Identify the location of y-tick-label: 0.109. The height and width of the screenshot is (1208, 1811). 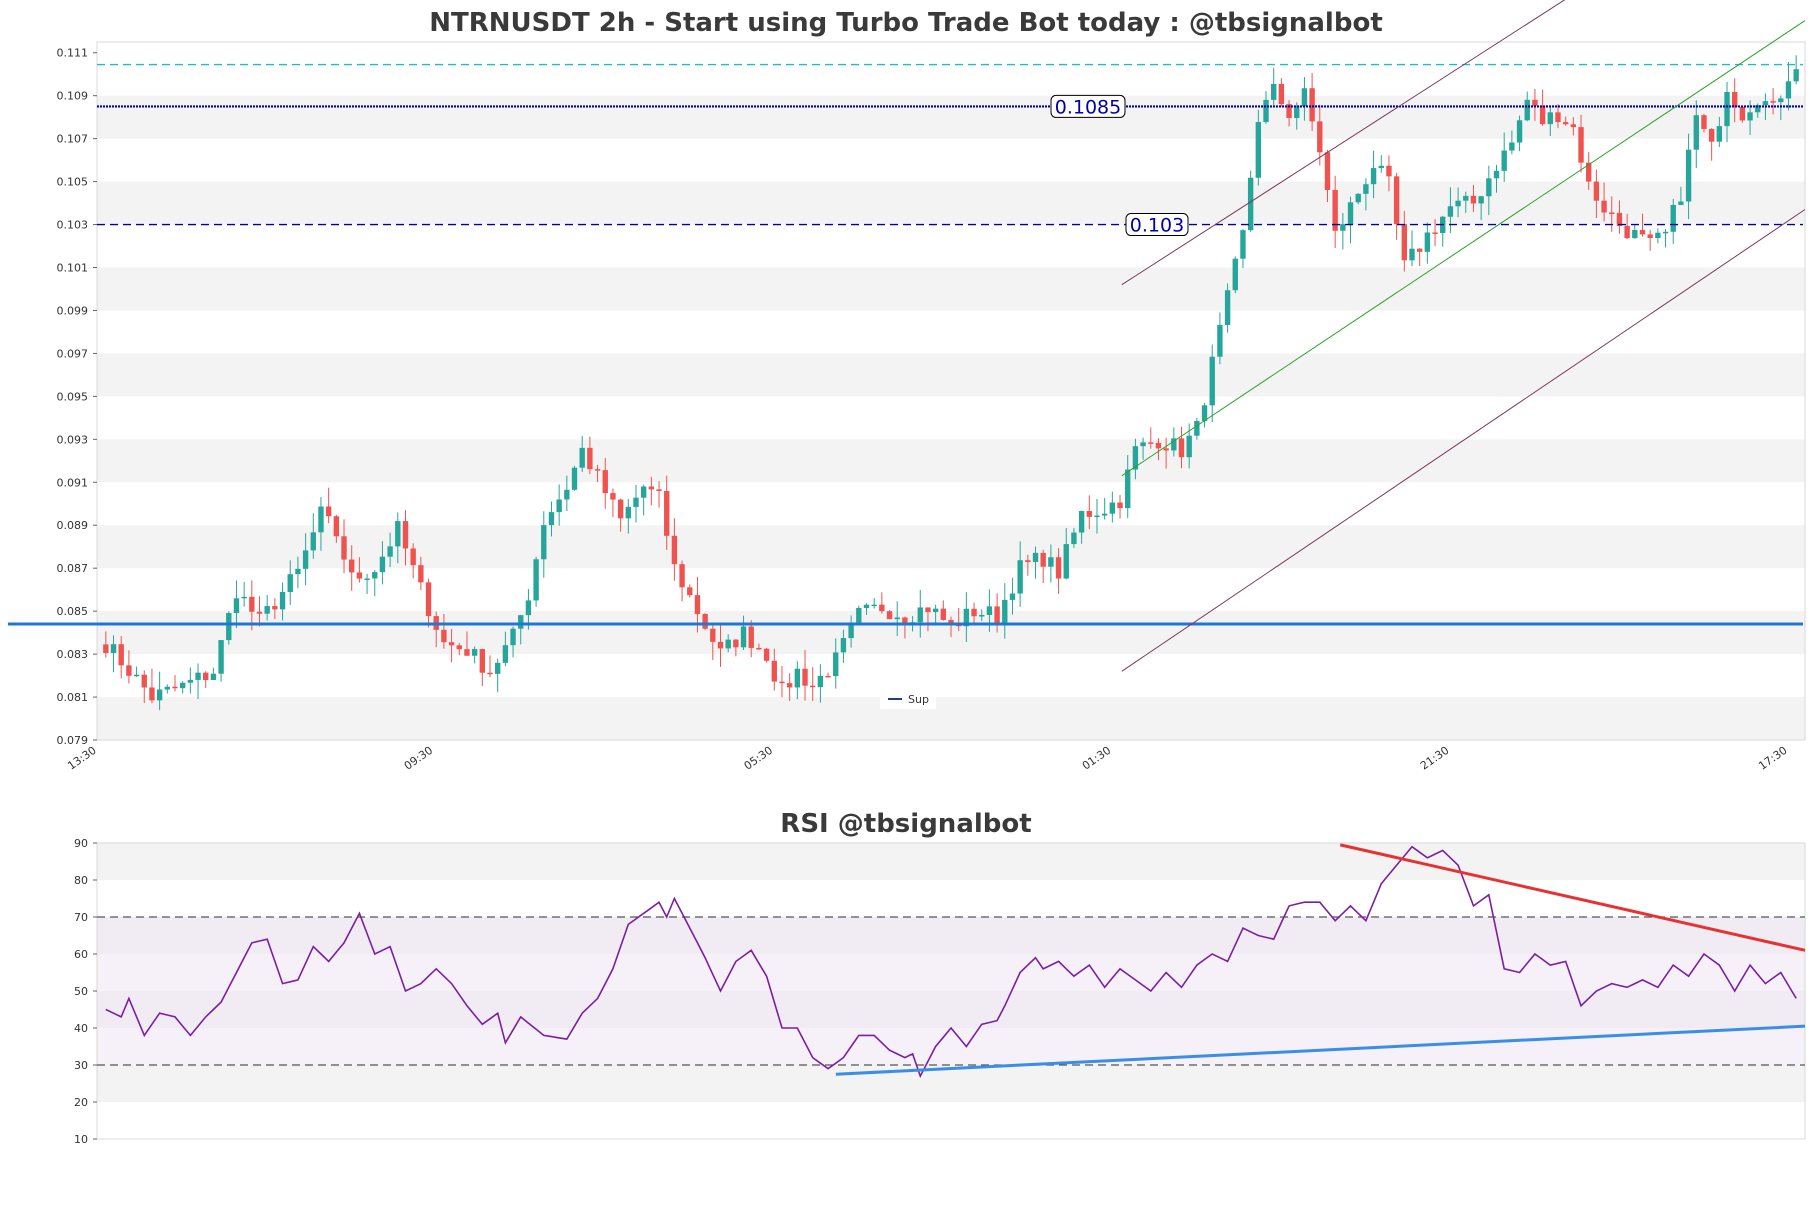
(73, 96).